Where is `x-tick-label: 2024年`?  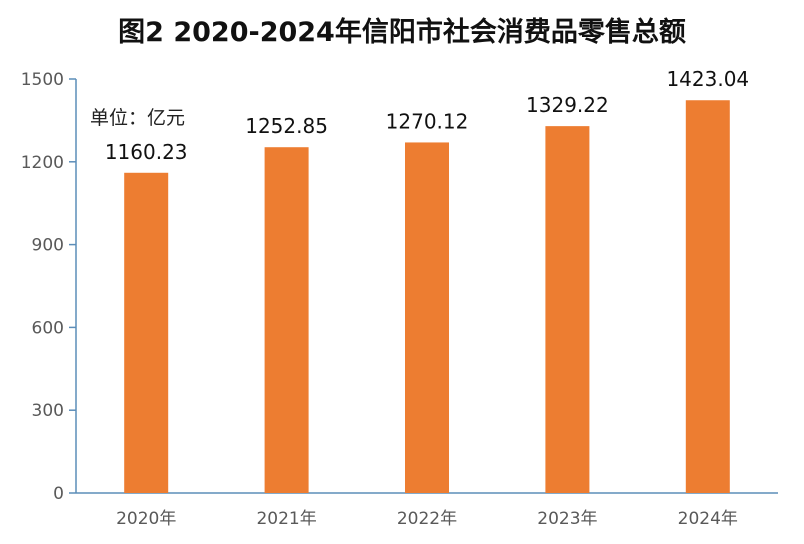
x-tick-label: 2024年 is located at coordinates (708, 519).